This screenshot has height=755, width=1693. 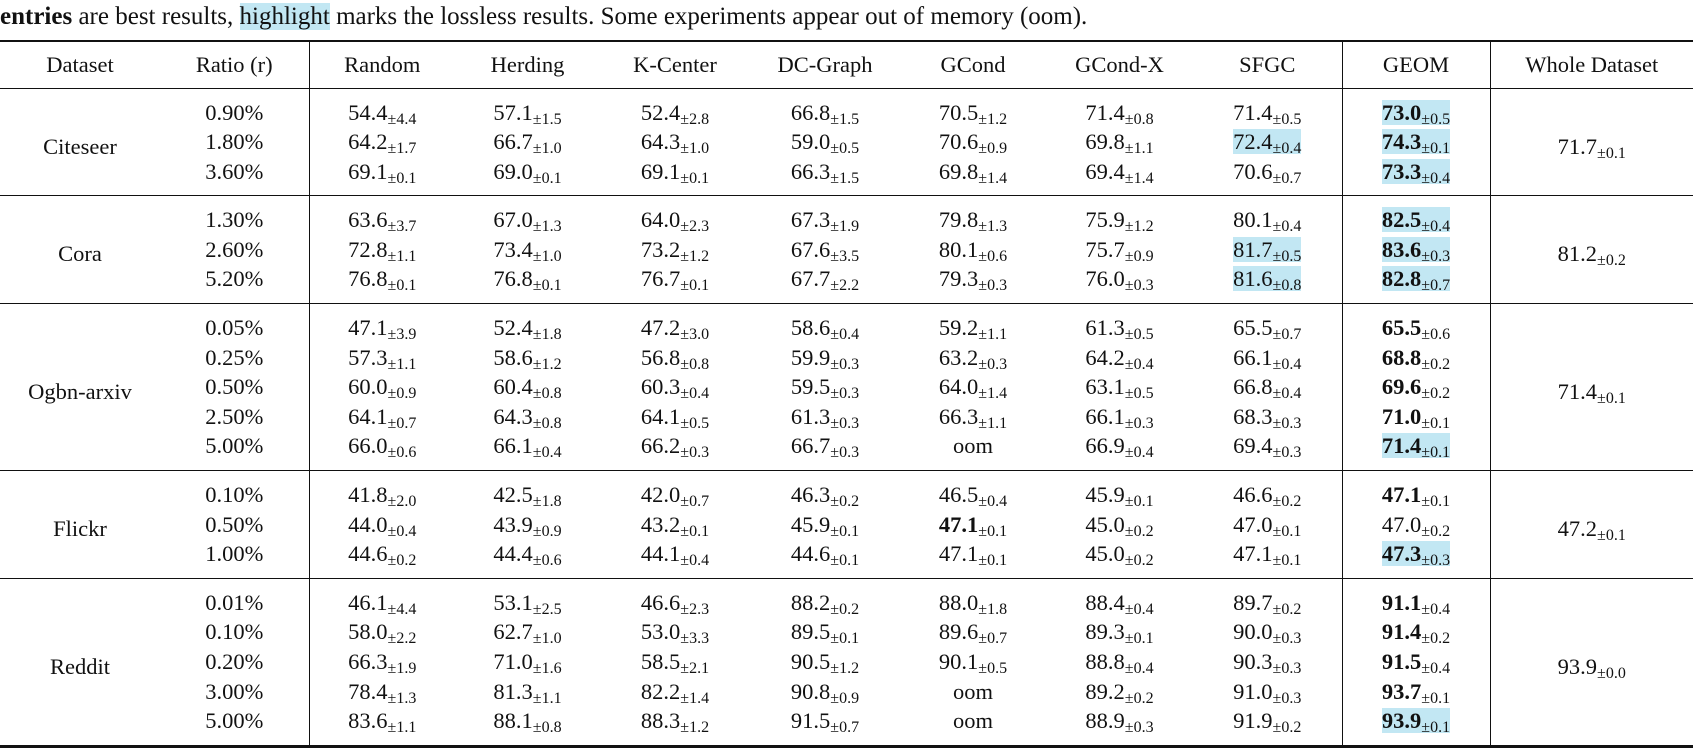 I want to click on cell-content: 67.6±3.5, so click(x=825, y=251).